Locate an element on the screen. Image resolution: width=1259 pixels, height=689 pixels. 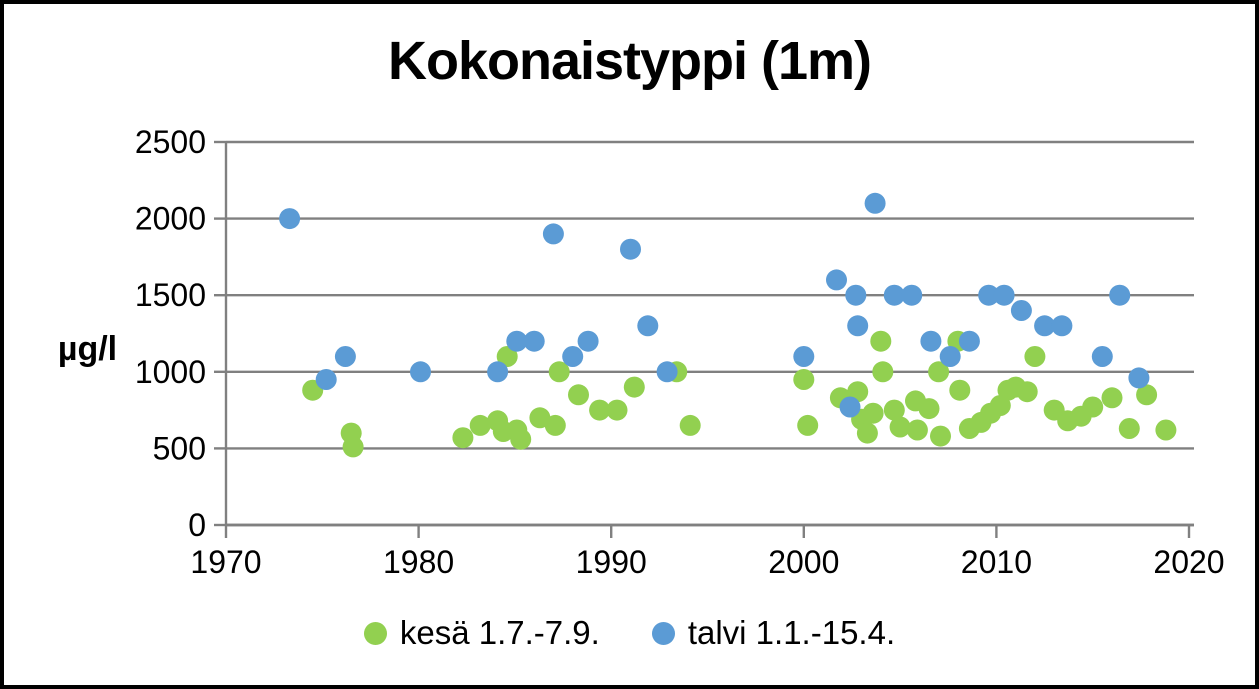
data-point-series2-2010.4 is located at coordinates (1004, 295).